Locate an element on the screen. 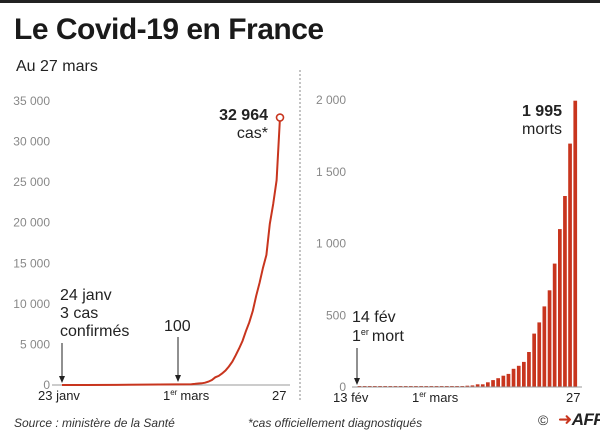 This screenshot has height=438, width=600. deaths-ytick-label: 1 000 is located at coordinates (331, 244).